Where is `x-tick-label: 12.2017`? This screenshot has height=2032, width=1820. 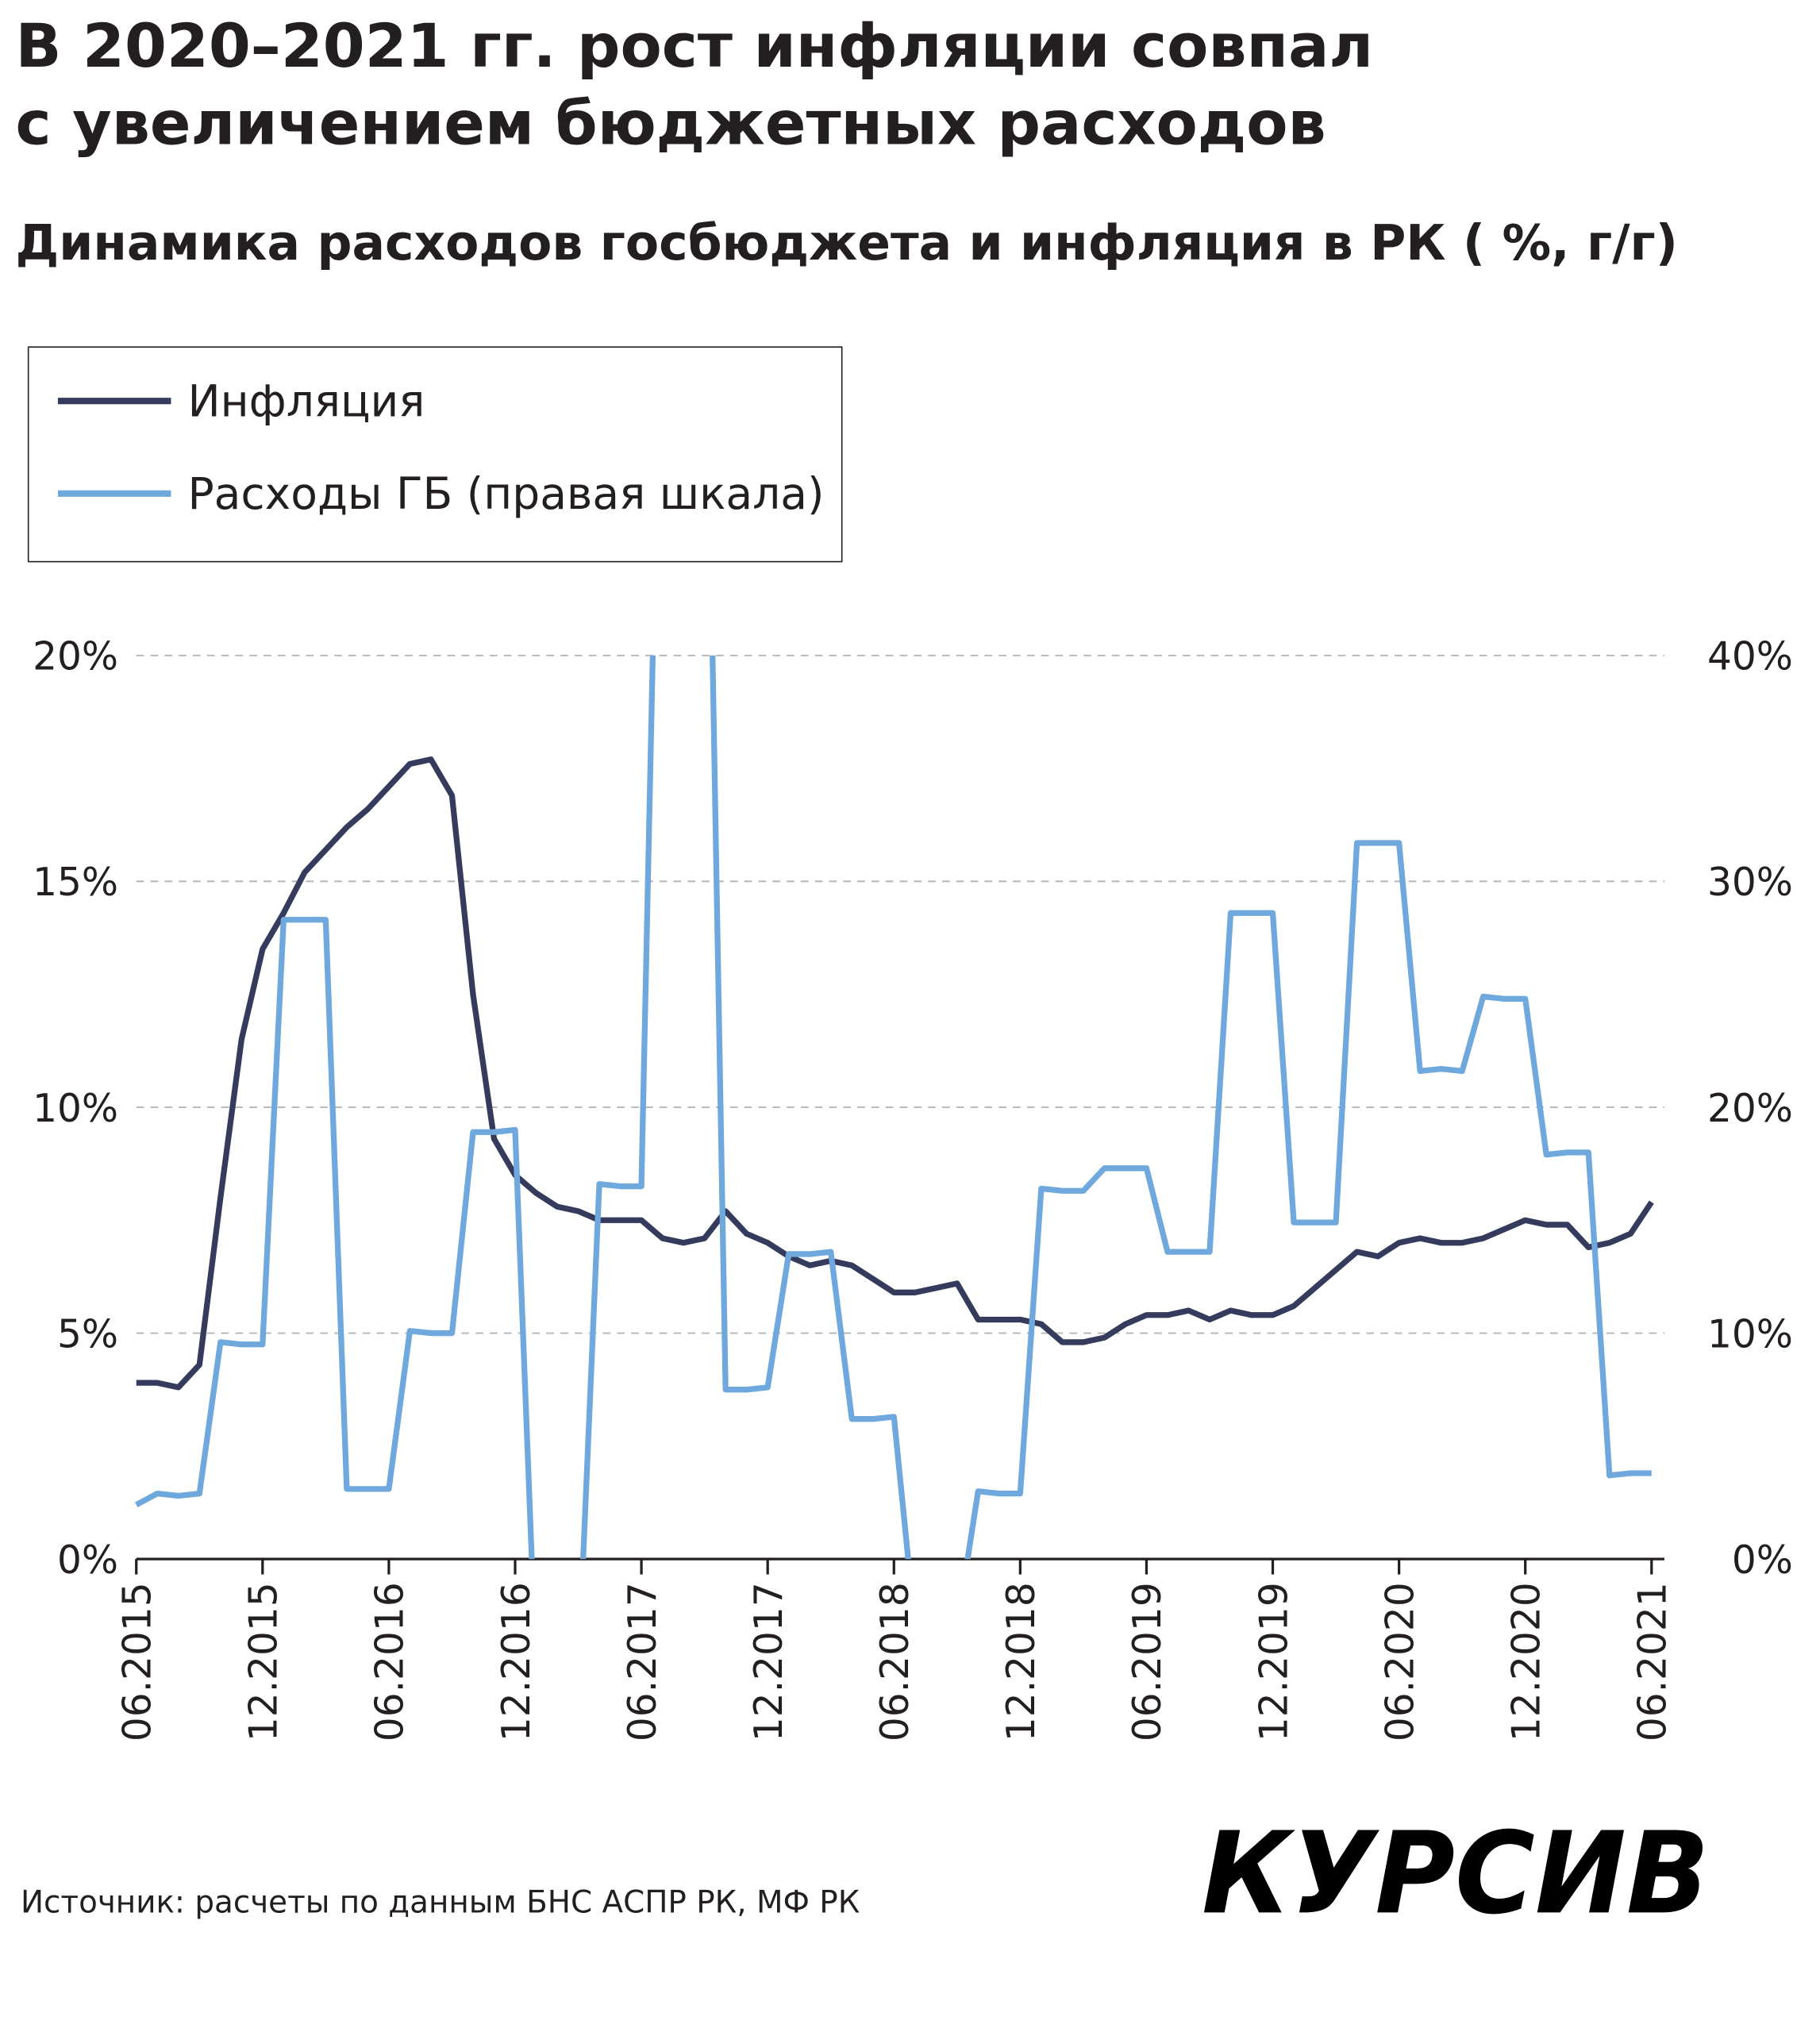 x-tick-label: 12.2017 is located at coordinates (769, 1661).